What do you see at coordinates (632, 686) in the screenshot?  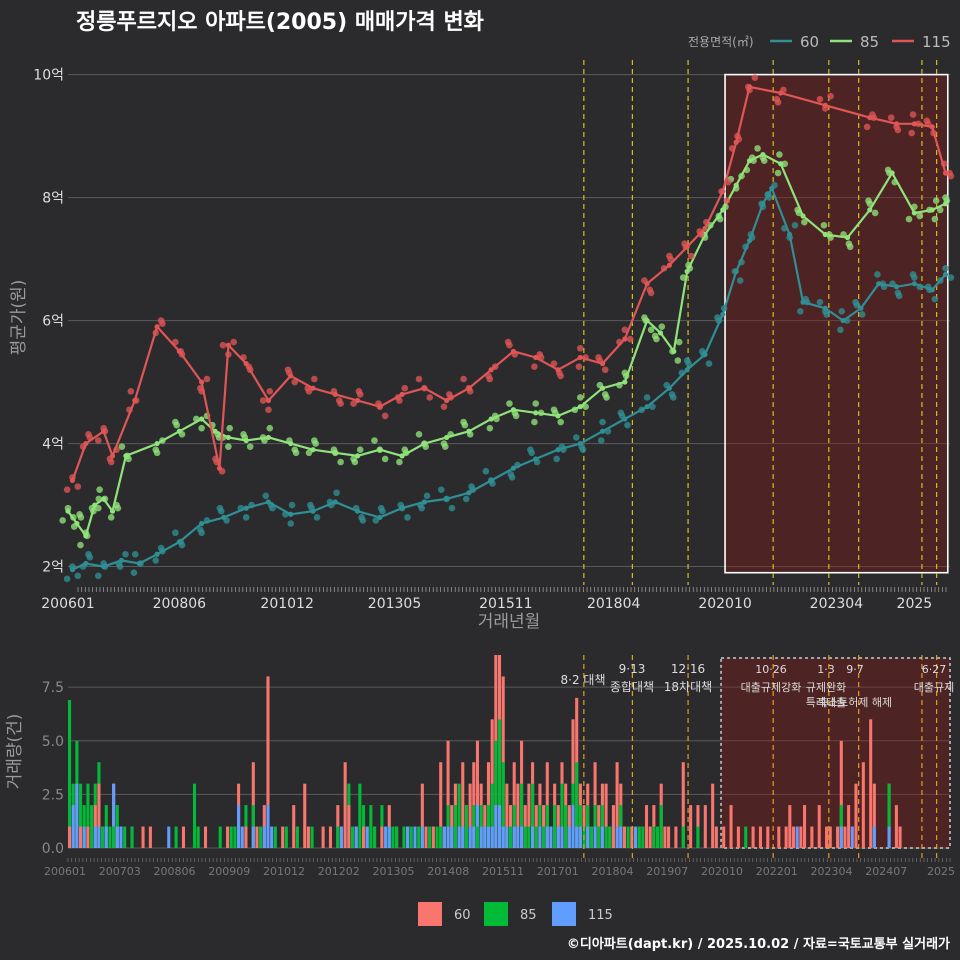 I see `policy-sub-label: 종합대책` at bounding box center [632, 686].